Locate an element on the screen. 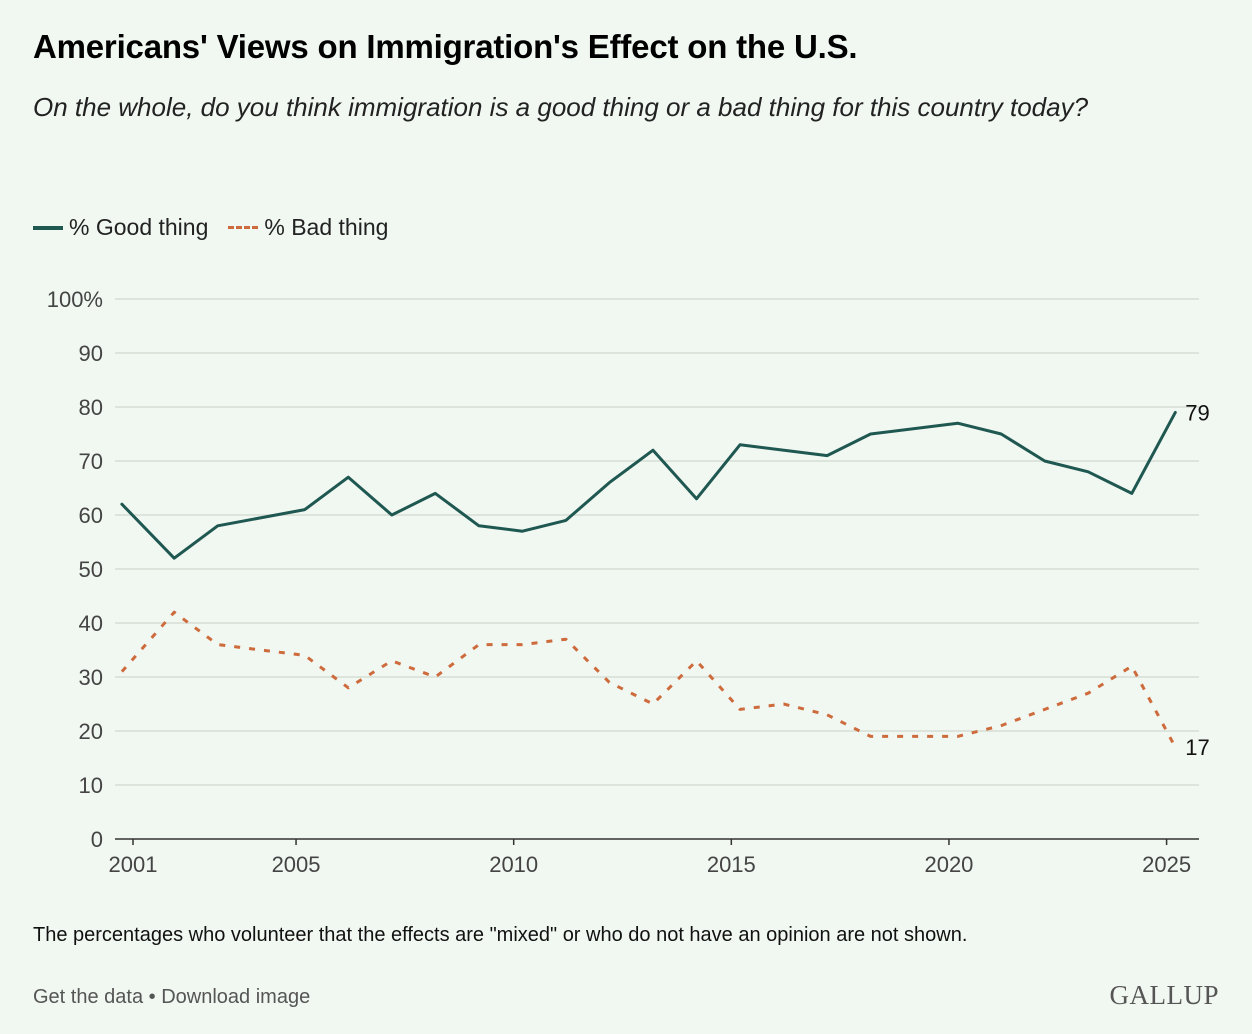 This screenshot has height=1034, width=1252. download-image-link: Download image is located at coordinates (236, 997).